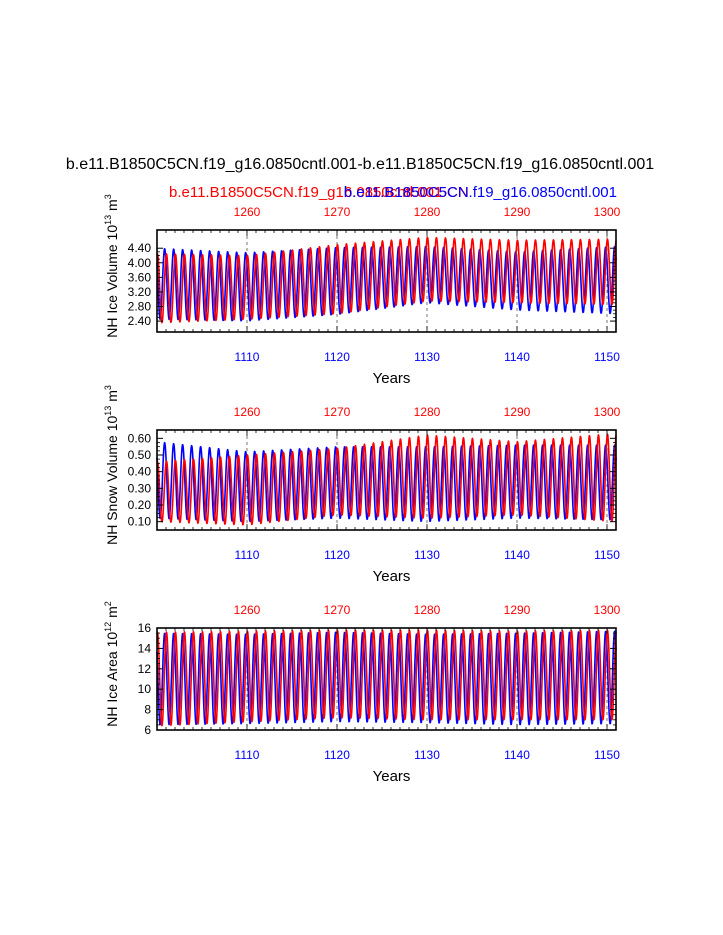 The height and width of the screenshot is (935, 723). Describe the element at coordinates (145, 689) in the screenshot. I see `y-tick-label: 10` at that location.